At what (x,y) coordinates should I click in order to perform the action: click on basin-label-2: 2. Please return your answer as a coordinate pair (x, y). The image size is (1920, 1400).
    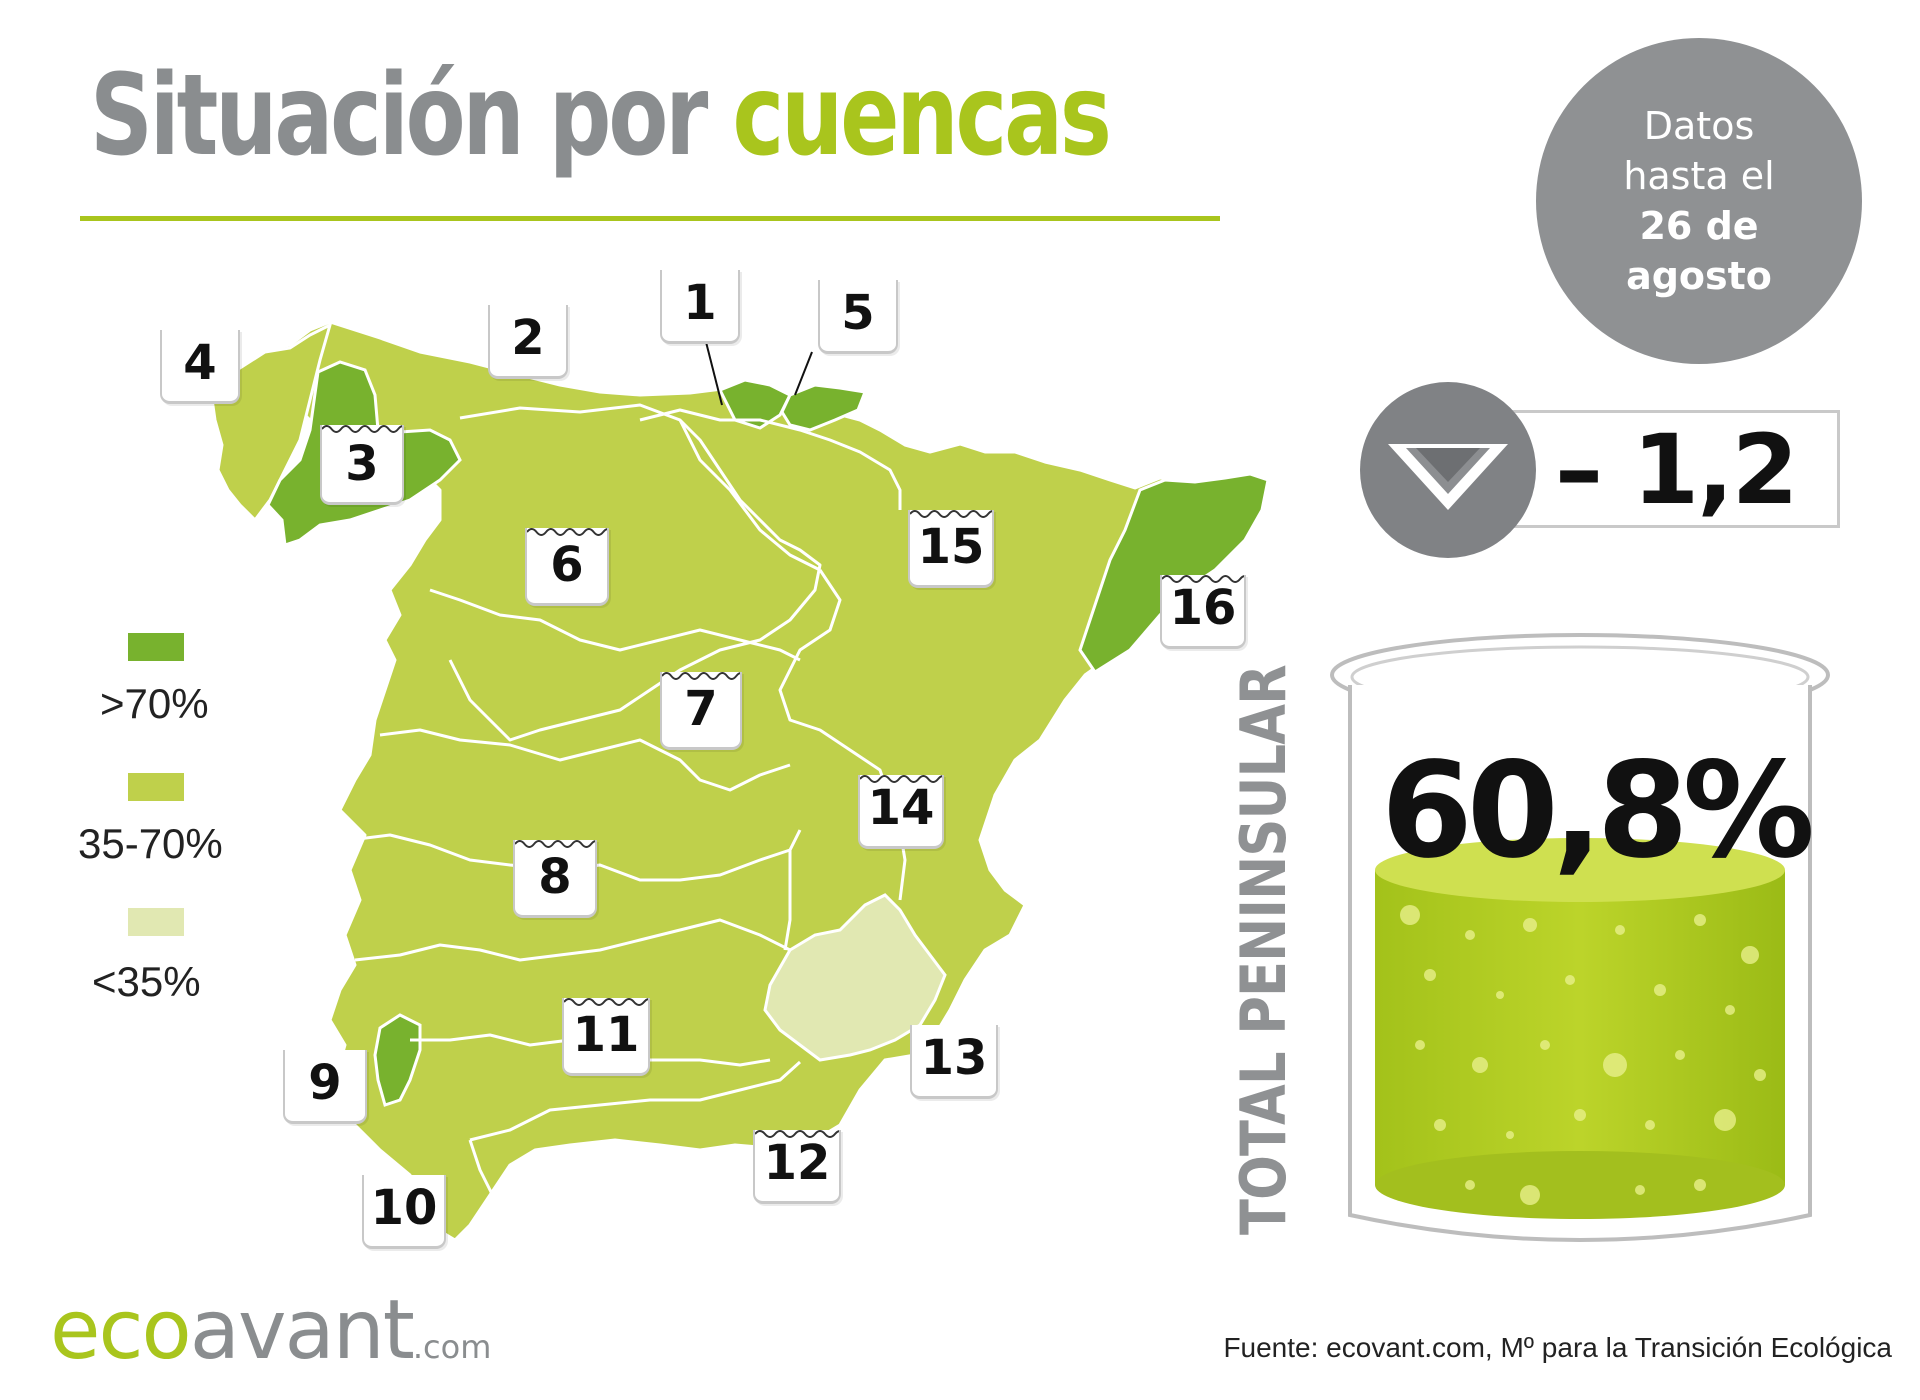
    Looking at the image, I should click on (528, 342).